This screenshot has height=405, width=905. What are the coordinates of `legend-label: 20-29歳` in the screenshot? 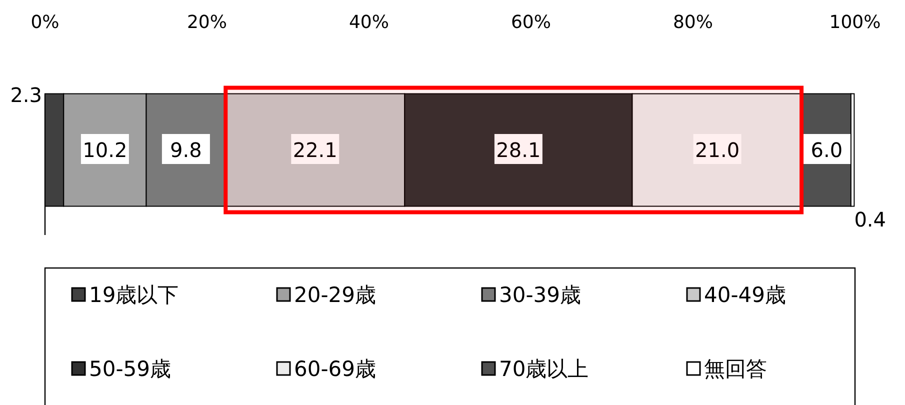 It's located at (335, 295).